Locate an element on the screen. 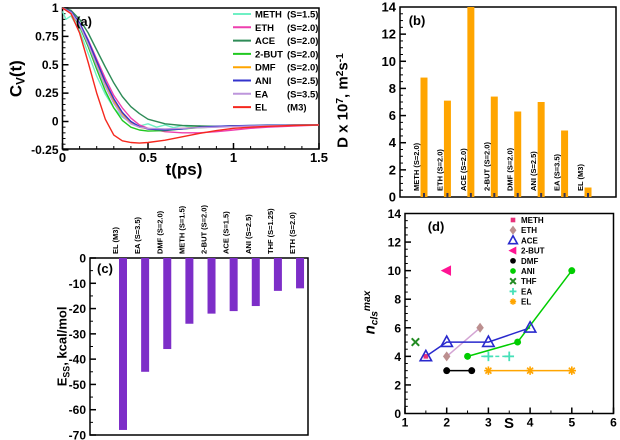  y-tick-label: -0.25 is located at coordinates (45, 150).